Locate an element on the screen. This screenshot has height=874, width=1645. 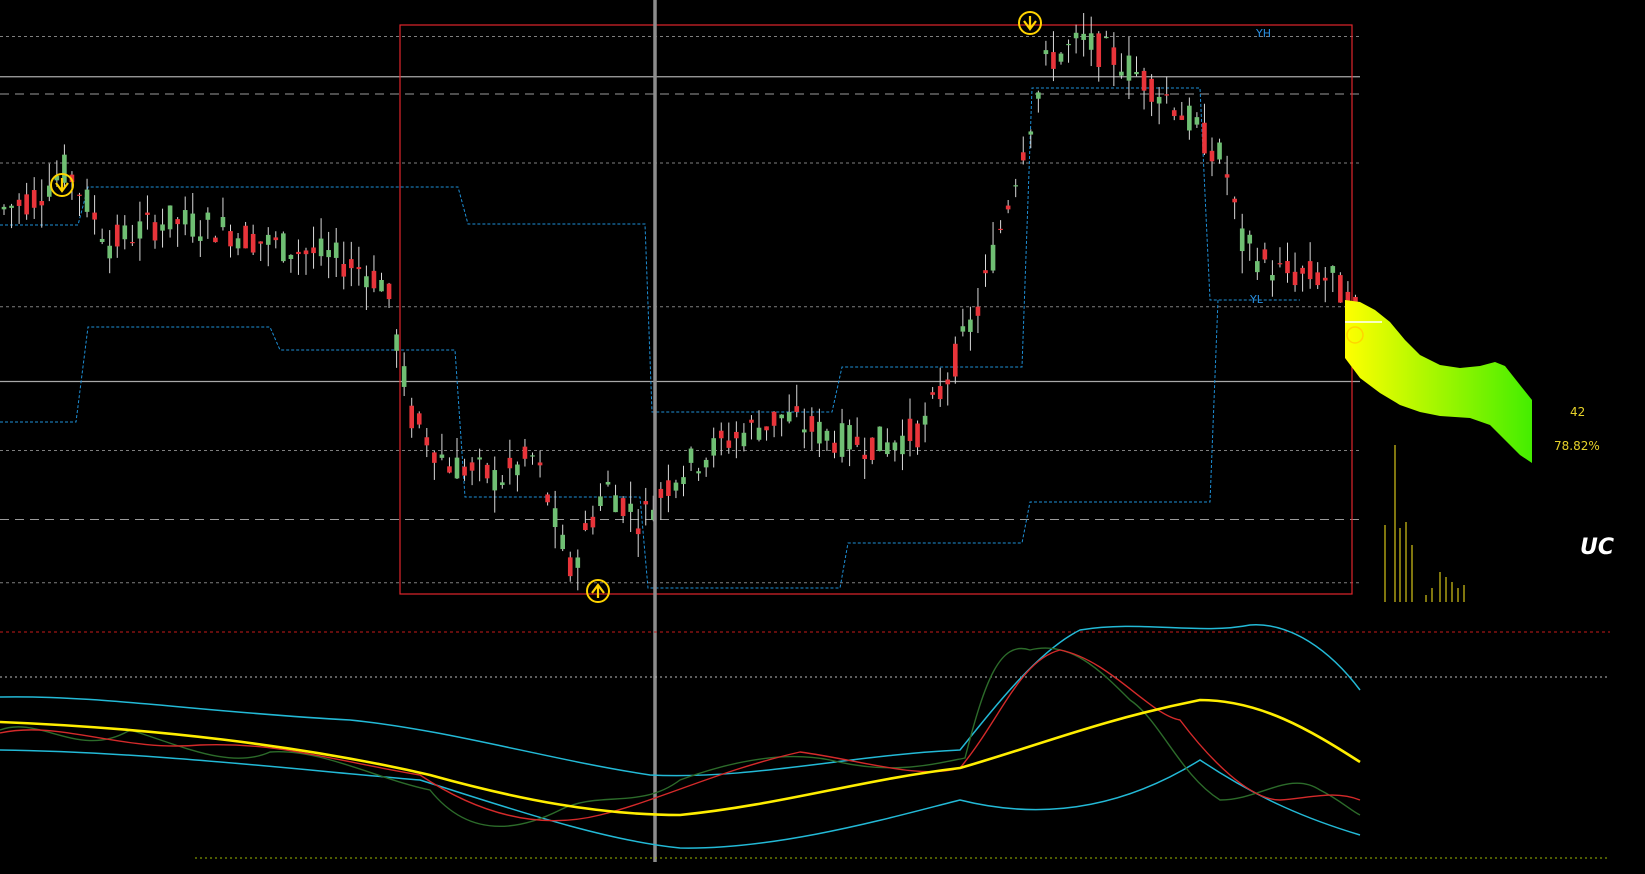
osc-band-upper is located at coordinates (680, 700).